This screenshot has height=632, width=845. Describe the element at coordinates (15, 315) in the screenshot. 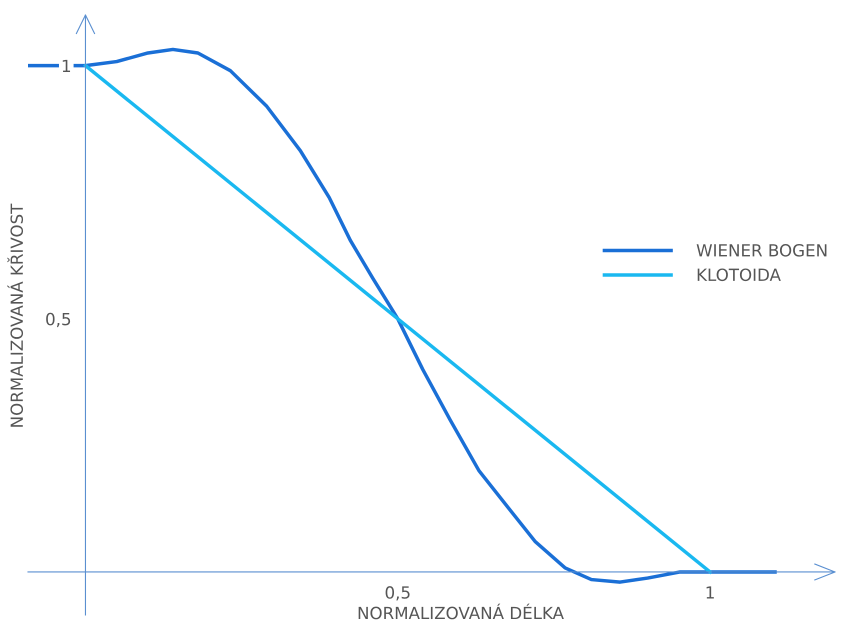

I see `y-axis-title: NORMALIZOVANÁ KŘIVOST` at that location.